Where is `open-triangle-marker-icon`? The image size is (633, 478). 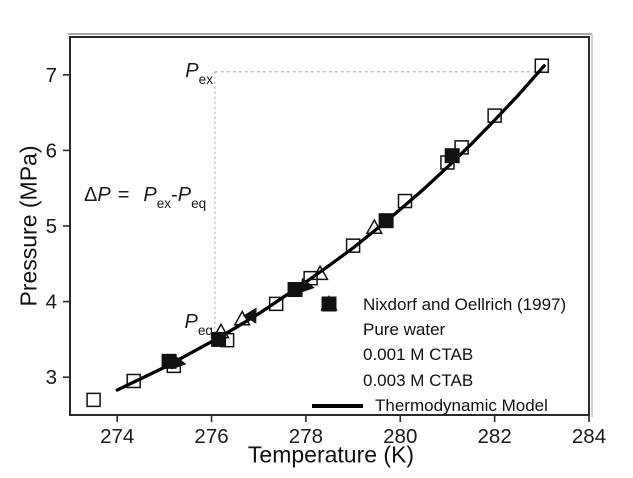 open-triangle-marker-icon is located at coordinates (332, 343).